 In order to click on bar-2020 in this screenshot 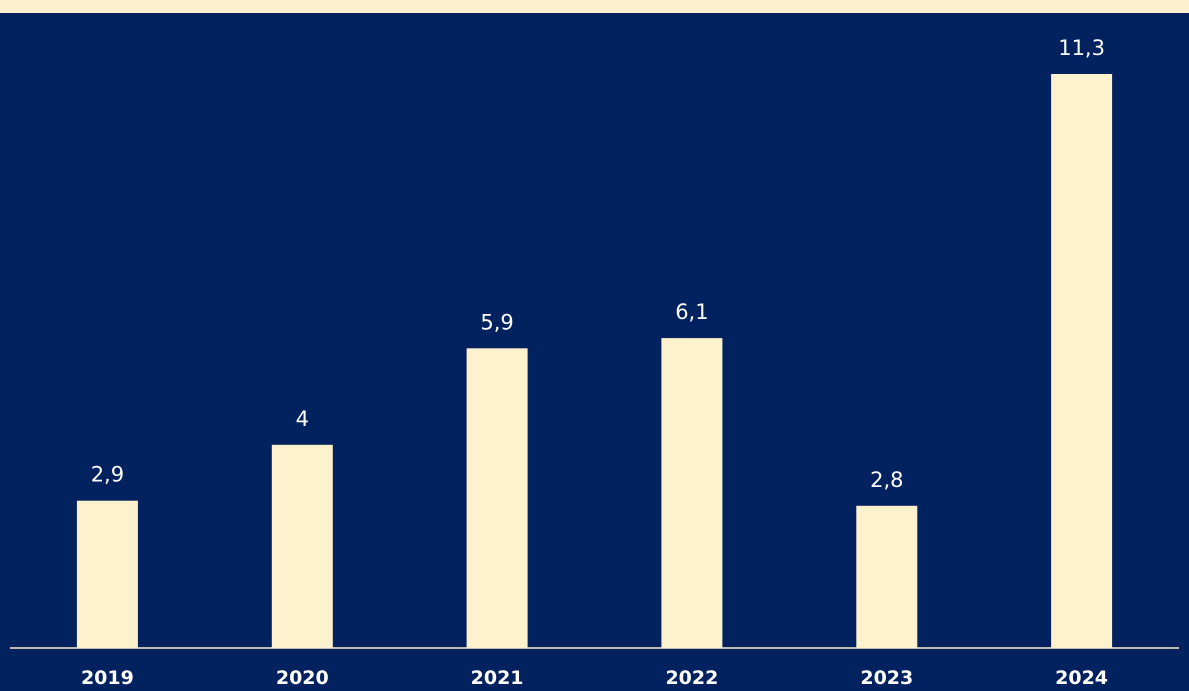, I will do `click(302, 546)`.